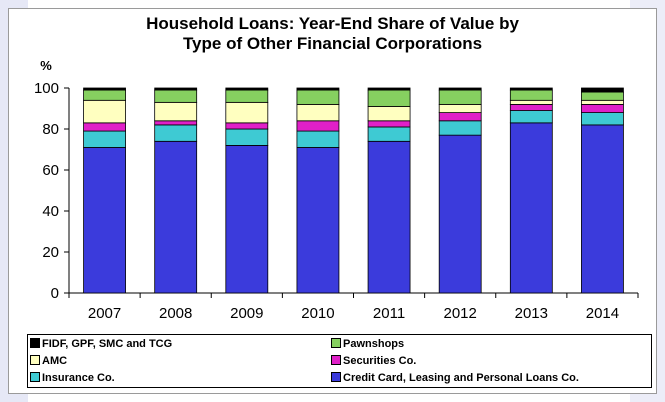 This screenshot has height=402, width=665. What do you see at coordinates (531, 107) in the screenshot?
I see `bar-2013-securities-co` at bounding box center [531, 107].